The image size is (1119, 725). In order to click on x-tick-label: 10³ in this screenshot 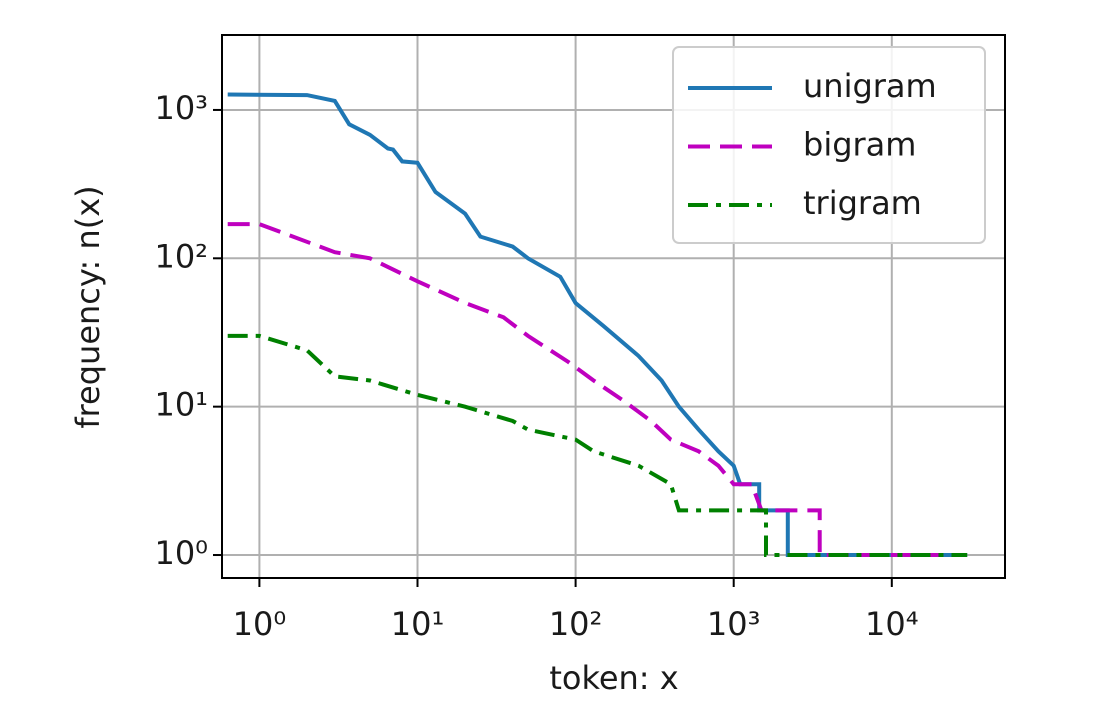, I will do `click(734, 624)`.